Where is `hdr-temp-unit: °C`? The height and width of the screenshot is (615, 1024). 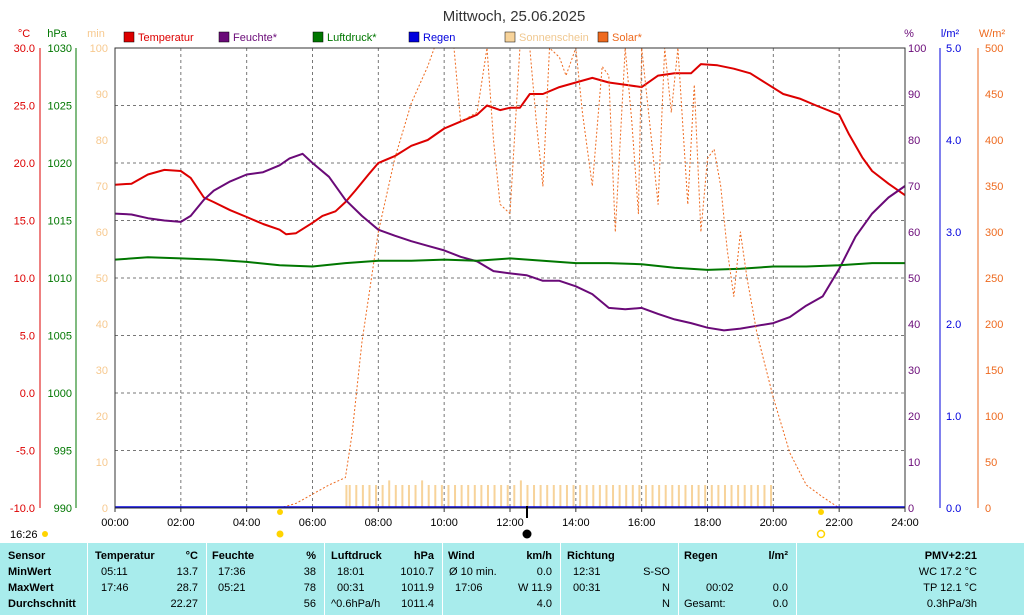
hdr-temp-unit: °C is located at coordinates (191, 556).